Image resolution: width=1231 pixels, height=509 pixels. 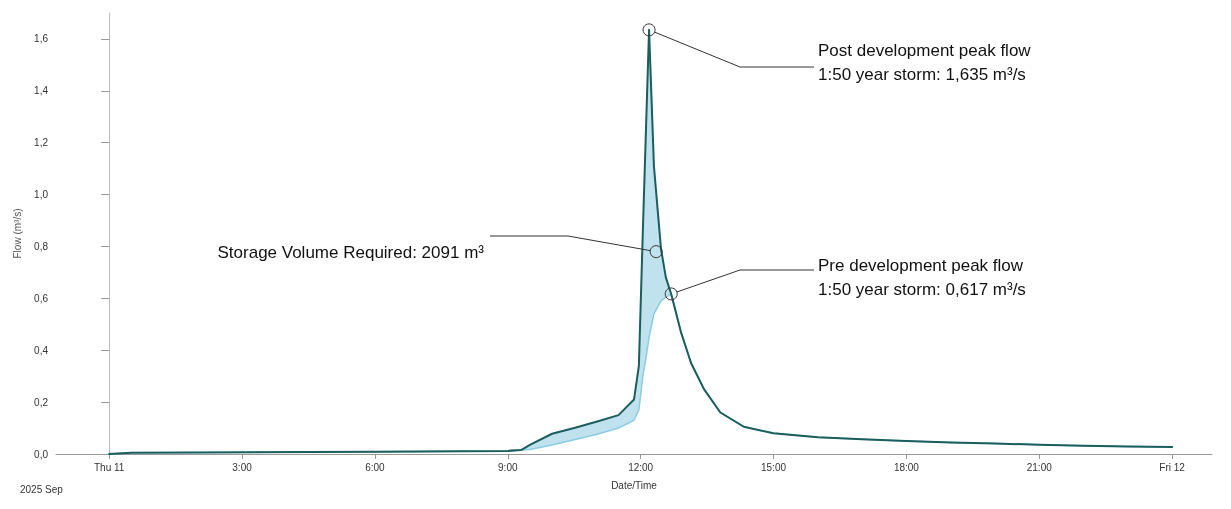 I want to click on y-tick-label: 0,6, so click(x=41, y=298).